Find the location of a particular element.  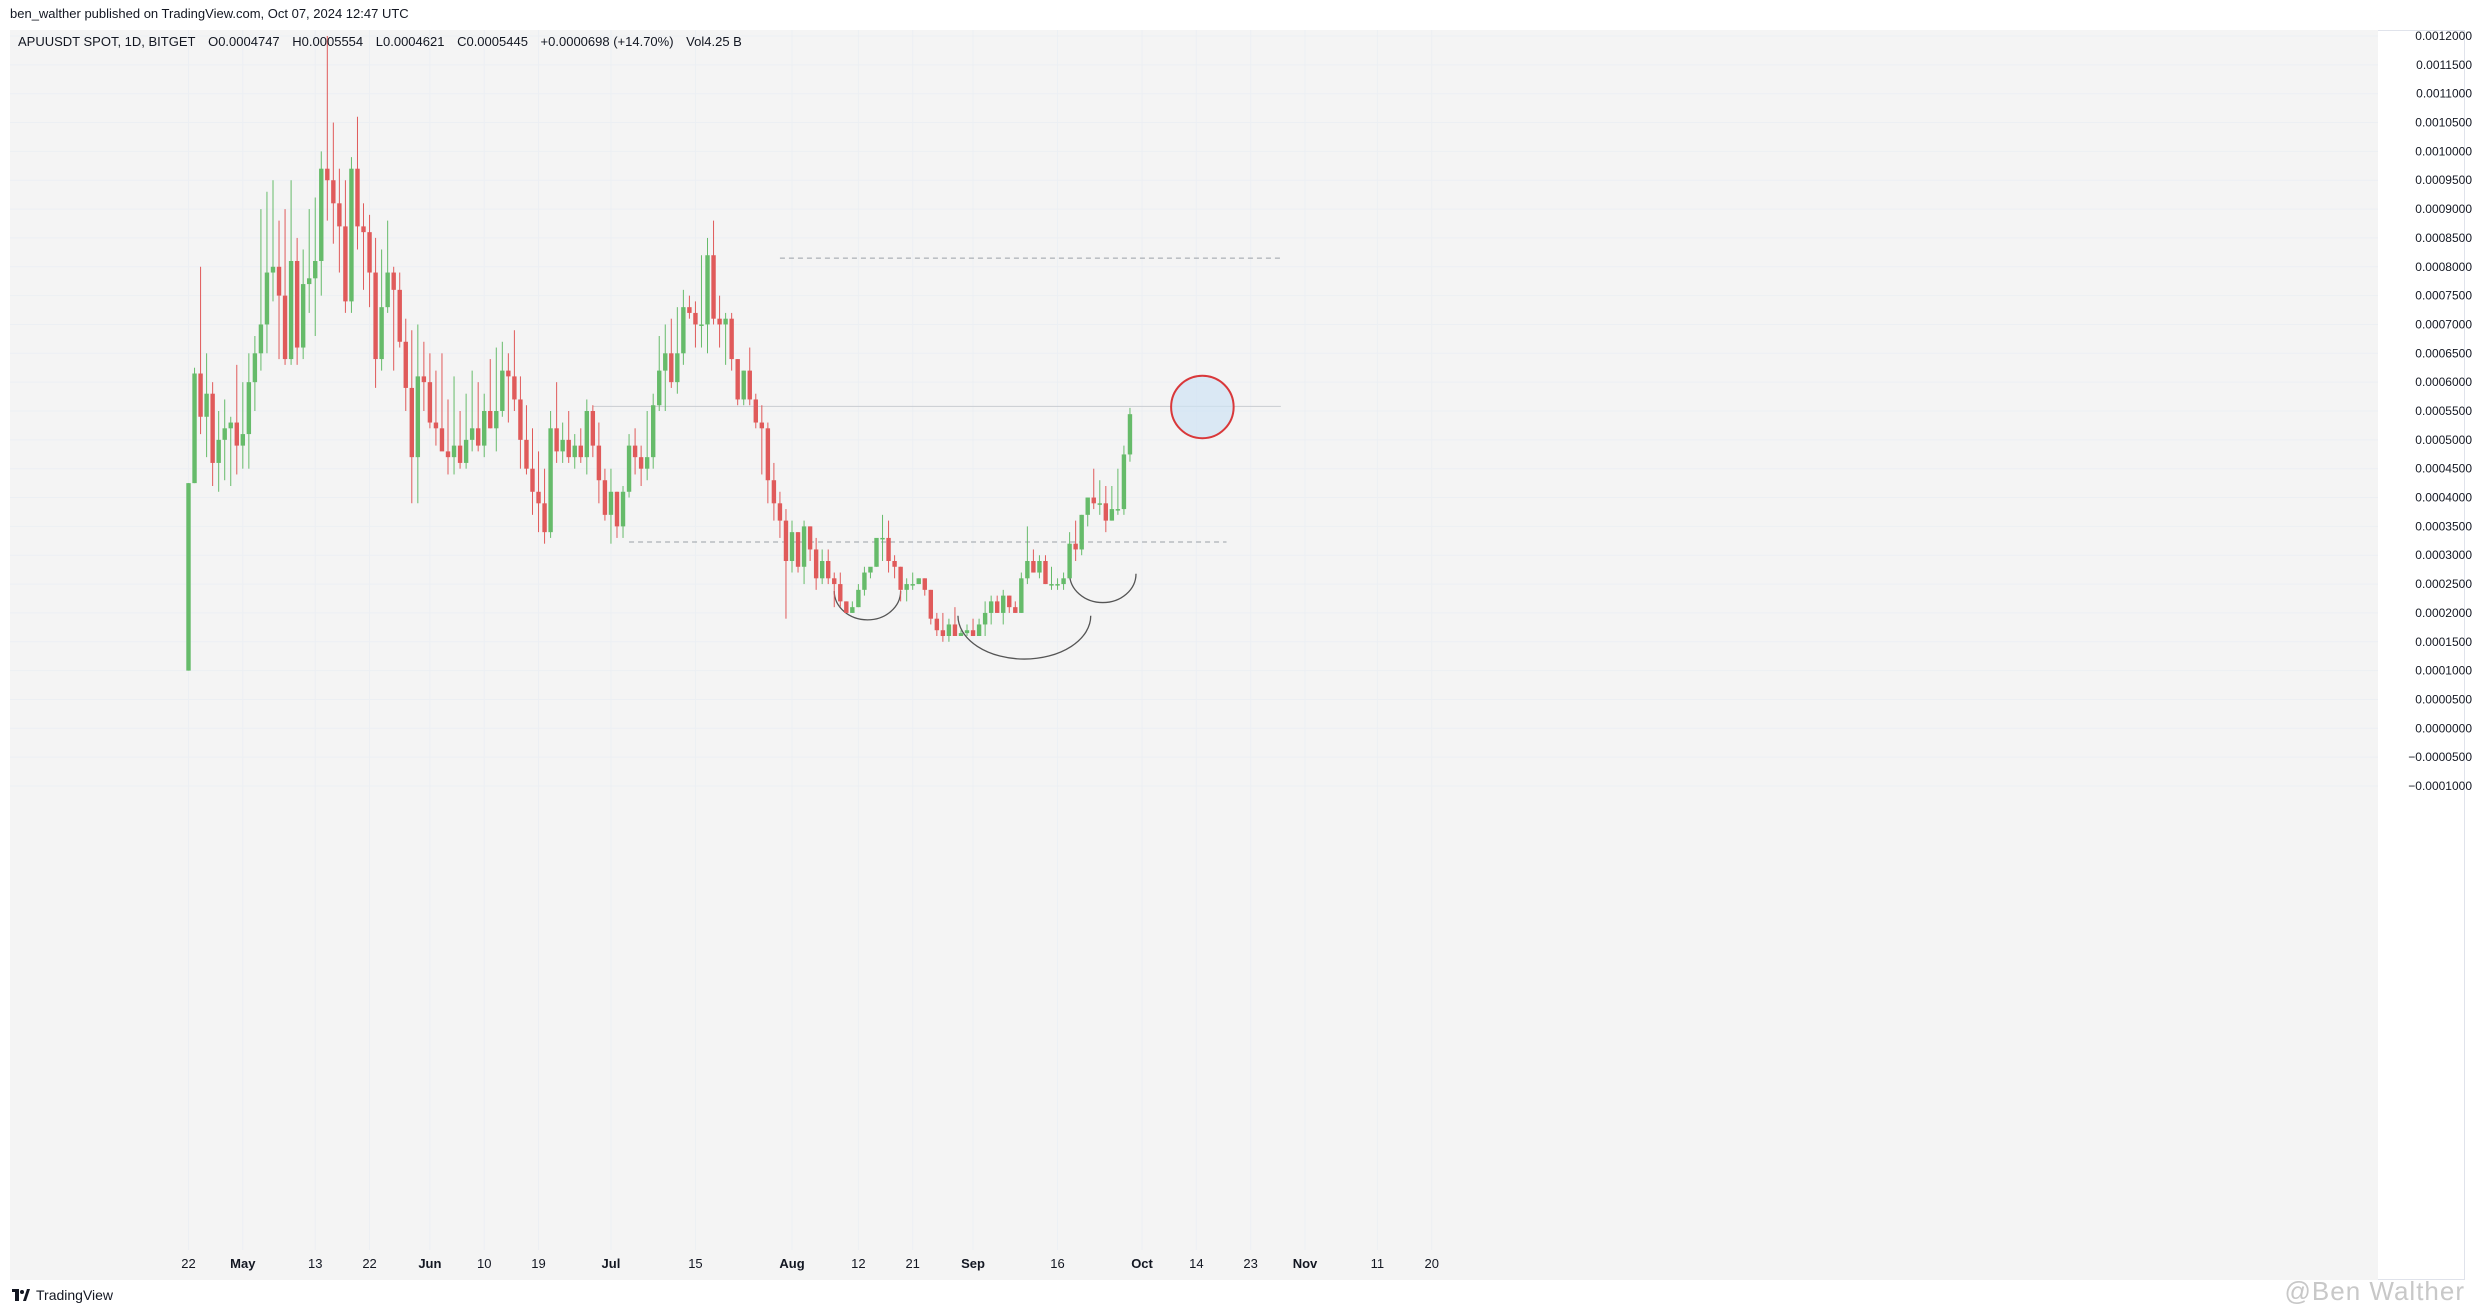

time-tick-label: May is located at coordinates (243, 1263).